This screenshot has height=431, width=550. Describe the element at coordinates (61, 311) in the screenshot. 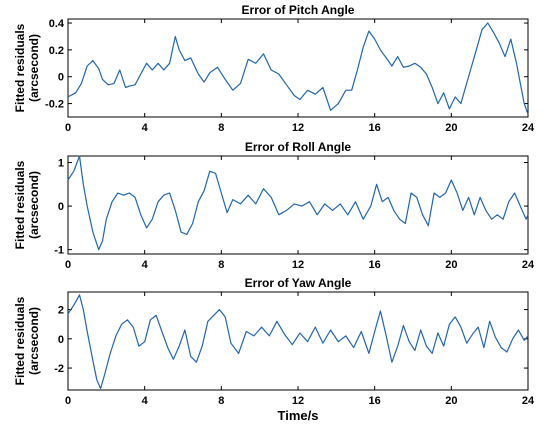

I see `y-tick-label: 2` at that location.